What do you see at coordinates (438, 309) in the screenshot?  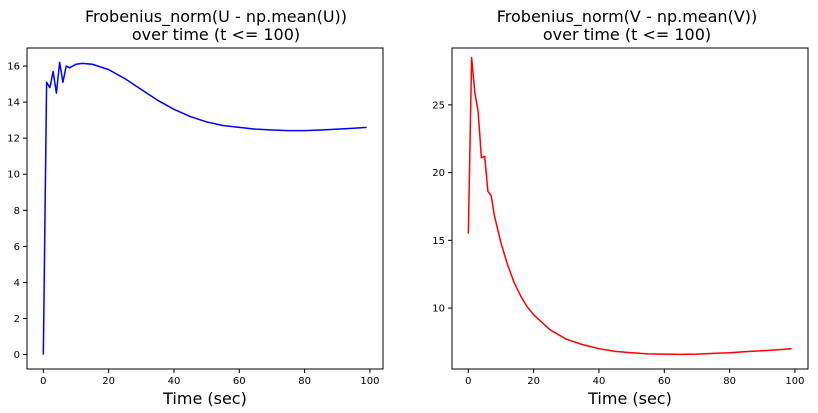 I see `chart-v-y-tick-label: 10` at bounding box center [438, 309].